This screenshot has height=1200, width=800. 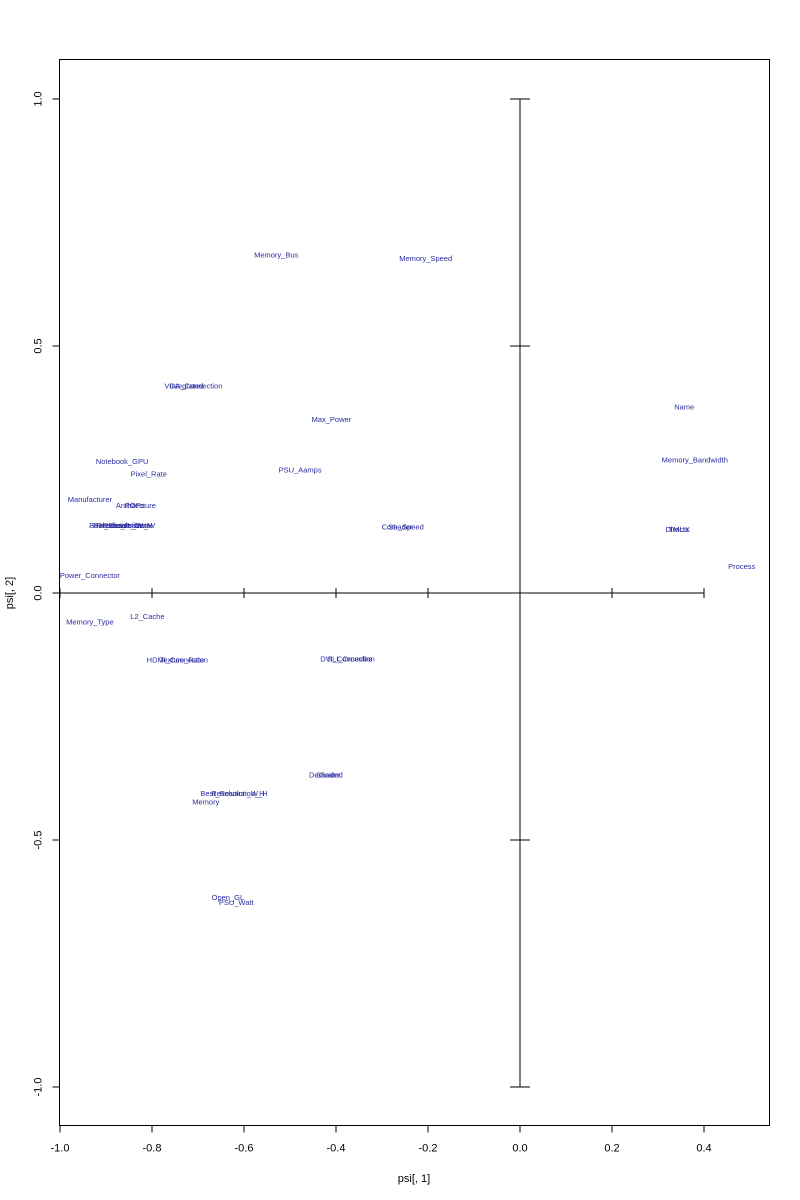 I want to click on point-label: Resolution_WxH, so click(x=124, y=525).